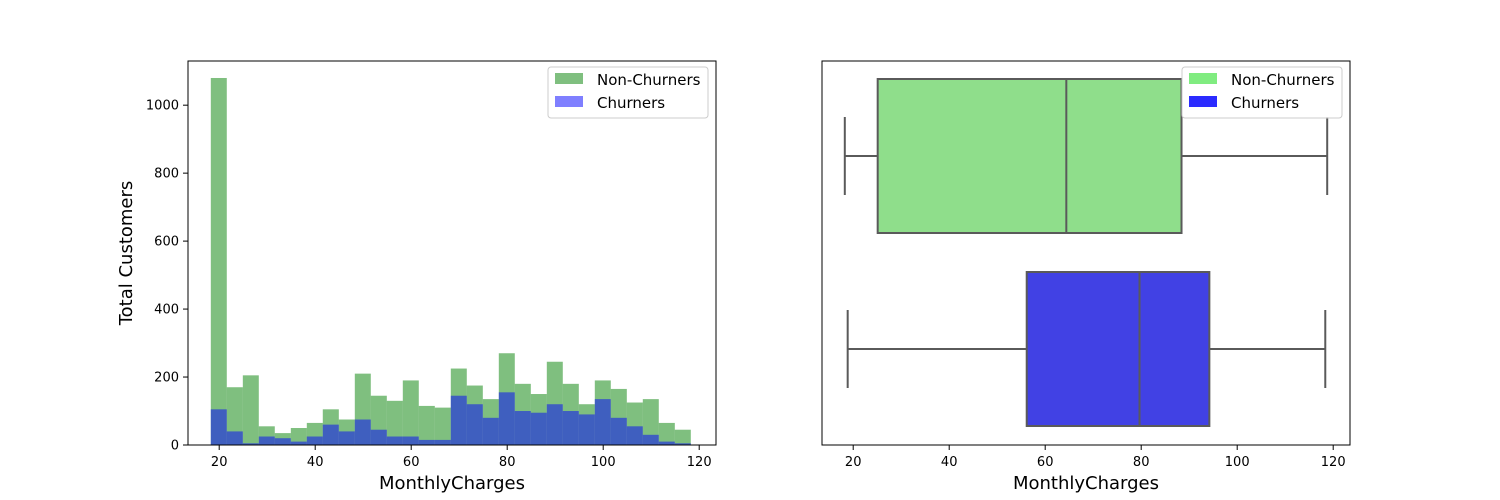 Image resolution: width=1500 pixels, height=500 pixels. What do you see at coordinates (166, 378) in the screenshot?
I see `y-tick-label: 200` at bounding box center [166, 378].